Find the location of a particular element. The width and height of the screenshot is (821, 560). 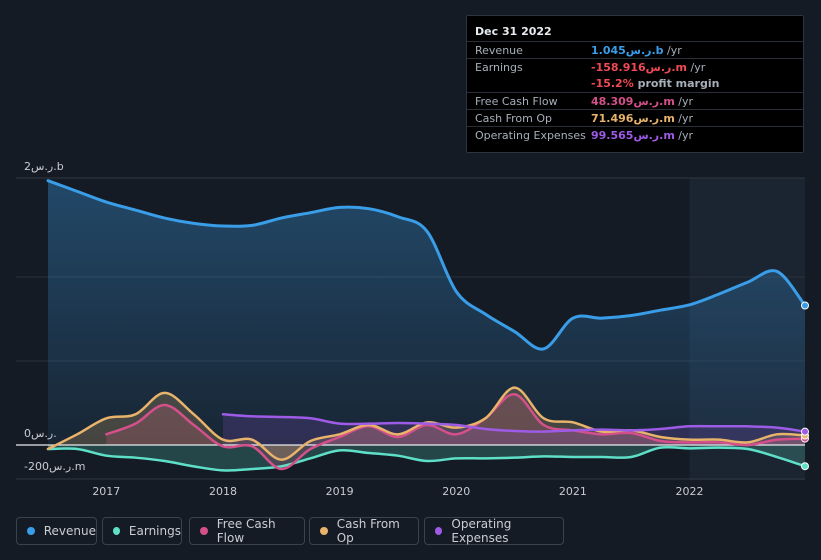

legend-operating-expenses: Operating Expenses is located at coordinates (494, 531).